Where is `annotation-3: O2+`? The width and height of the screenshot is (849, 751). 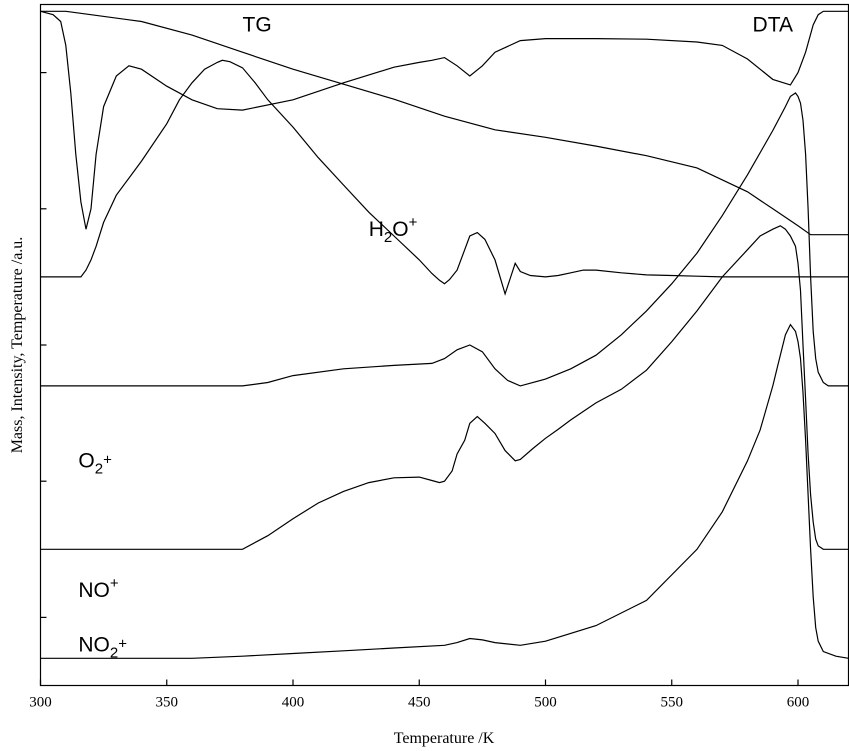
annotation-3: O2+ is located at coordinates (95, 464).